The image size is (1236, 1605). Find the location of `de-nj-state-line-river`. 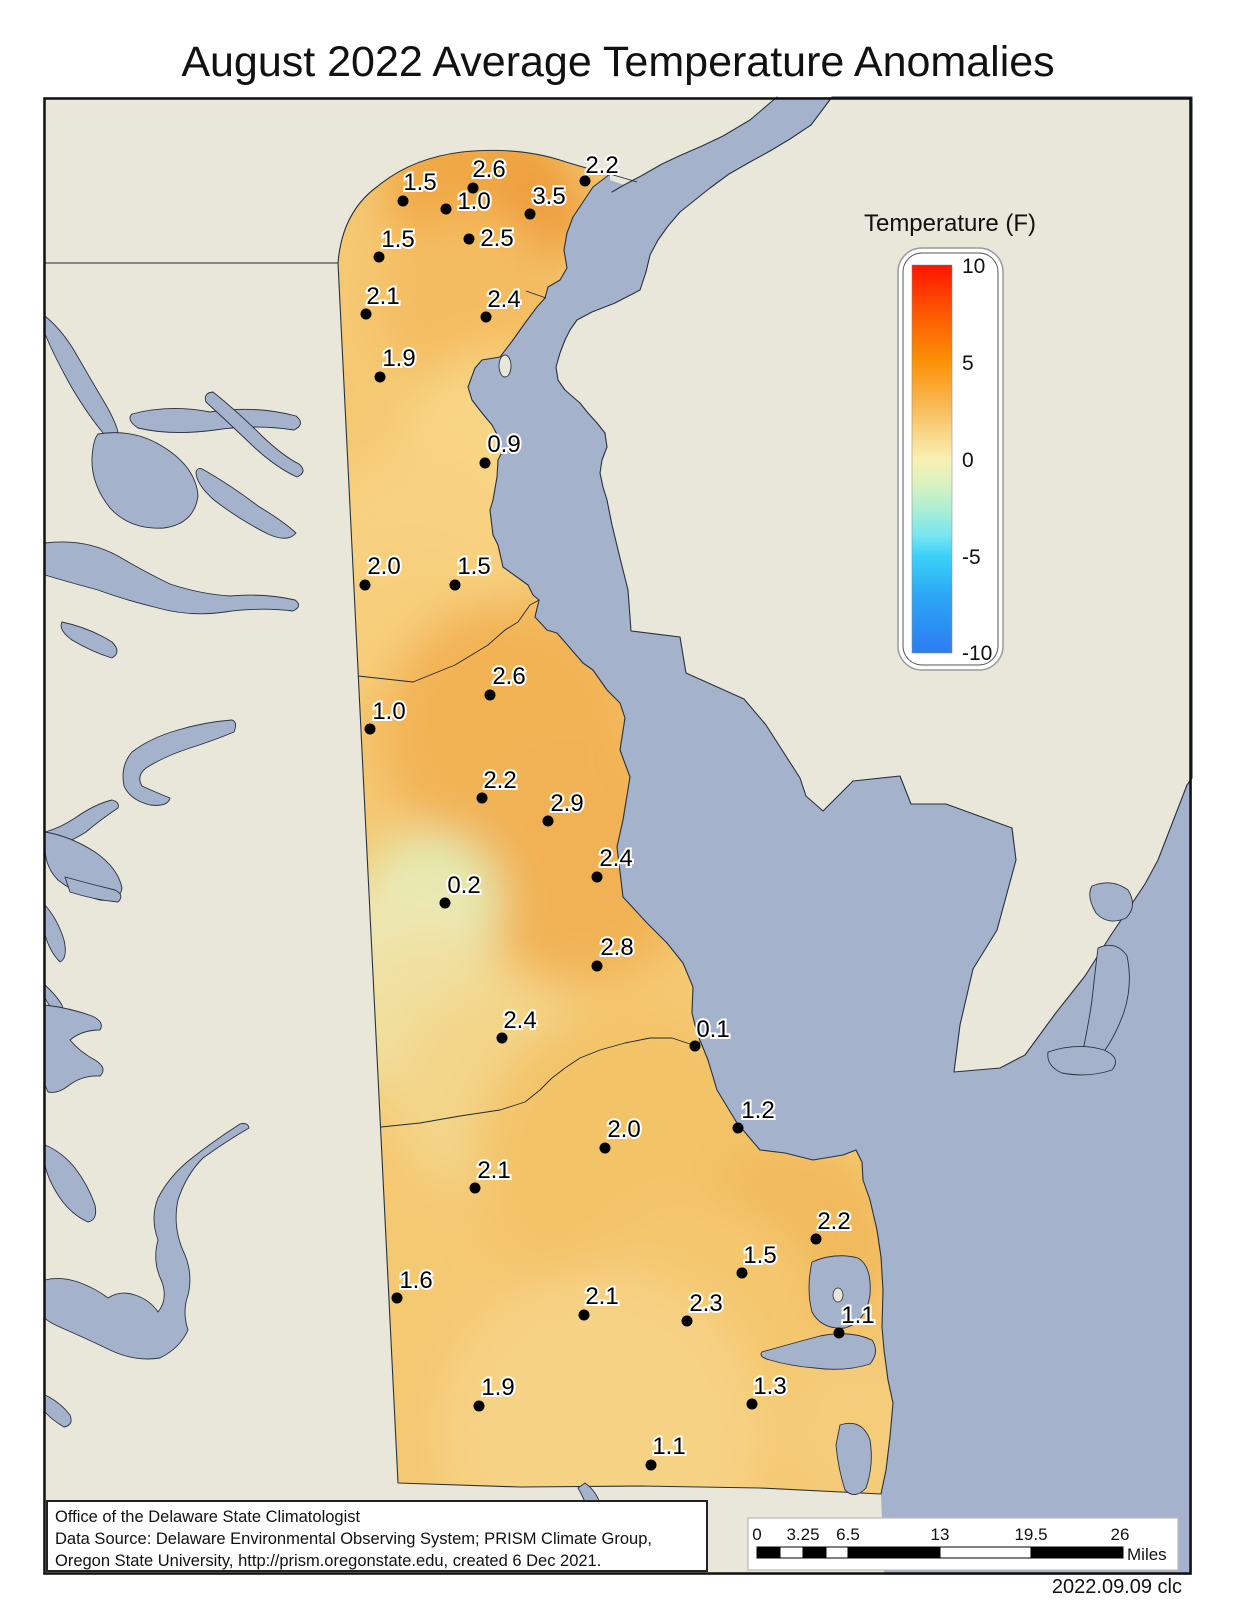

de-nj-state-line-river is located at coordinates (623, 178).